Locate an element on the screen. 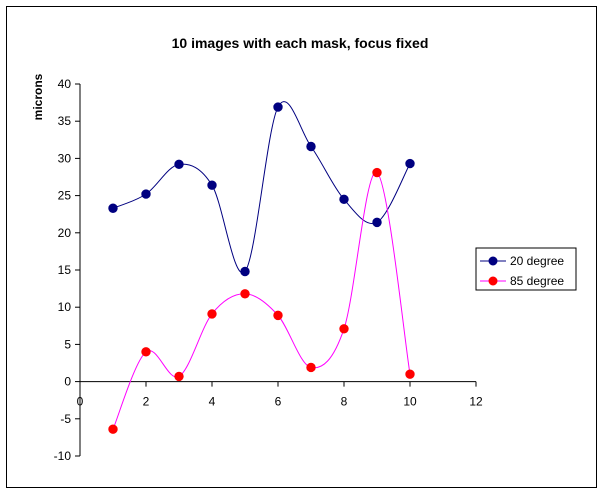 Image resolution: width=605 pixels, height=495 pixels. x-tick-label: 2 is located at coordinates (146, 402).